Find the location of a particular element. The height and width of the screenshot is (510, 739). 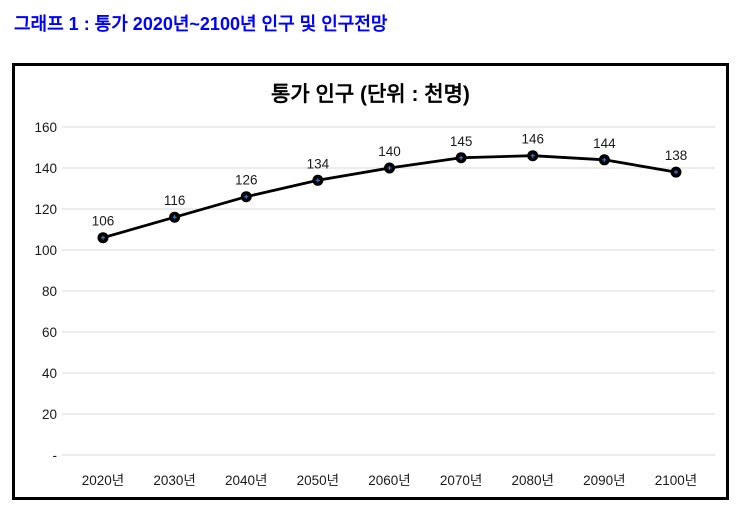

x-tick-label: 2070년 is located at coordinates (461, 480).